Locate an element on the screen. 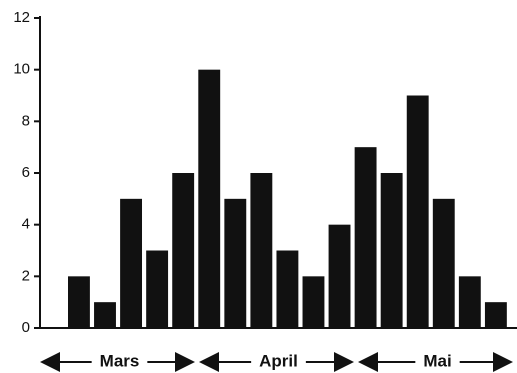 This screenshot has width=517, height=373. group-label: Mars is located at coordinates (120, 360).